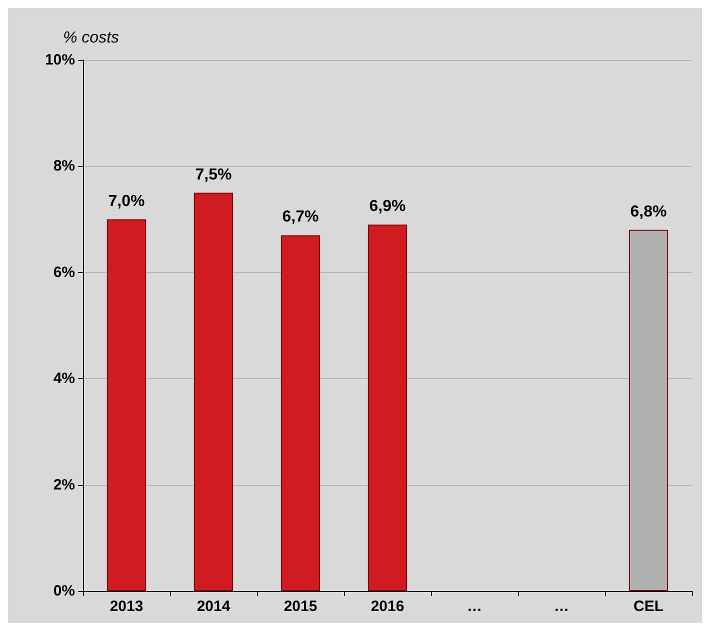  What do you see at coordinates (64, 379) in the screenshot?
I see `y-tick-label: 4%` at bounding box center [64, 379].